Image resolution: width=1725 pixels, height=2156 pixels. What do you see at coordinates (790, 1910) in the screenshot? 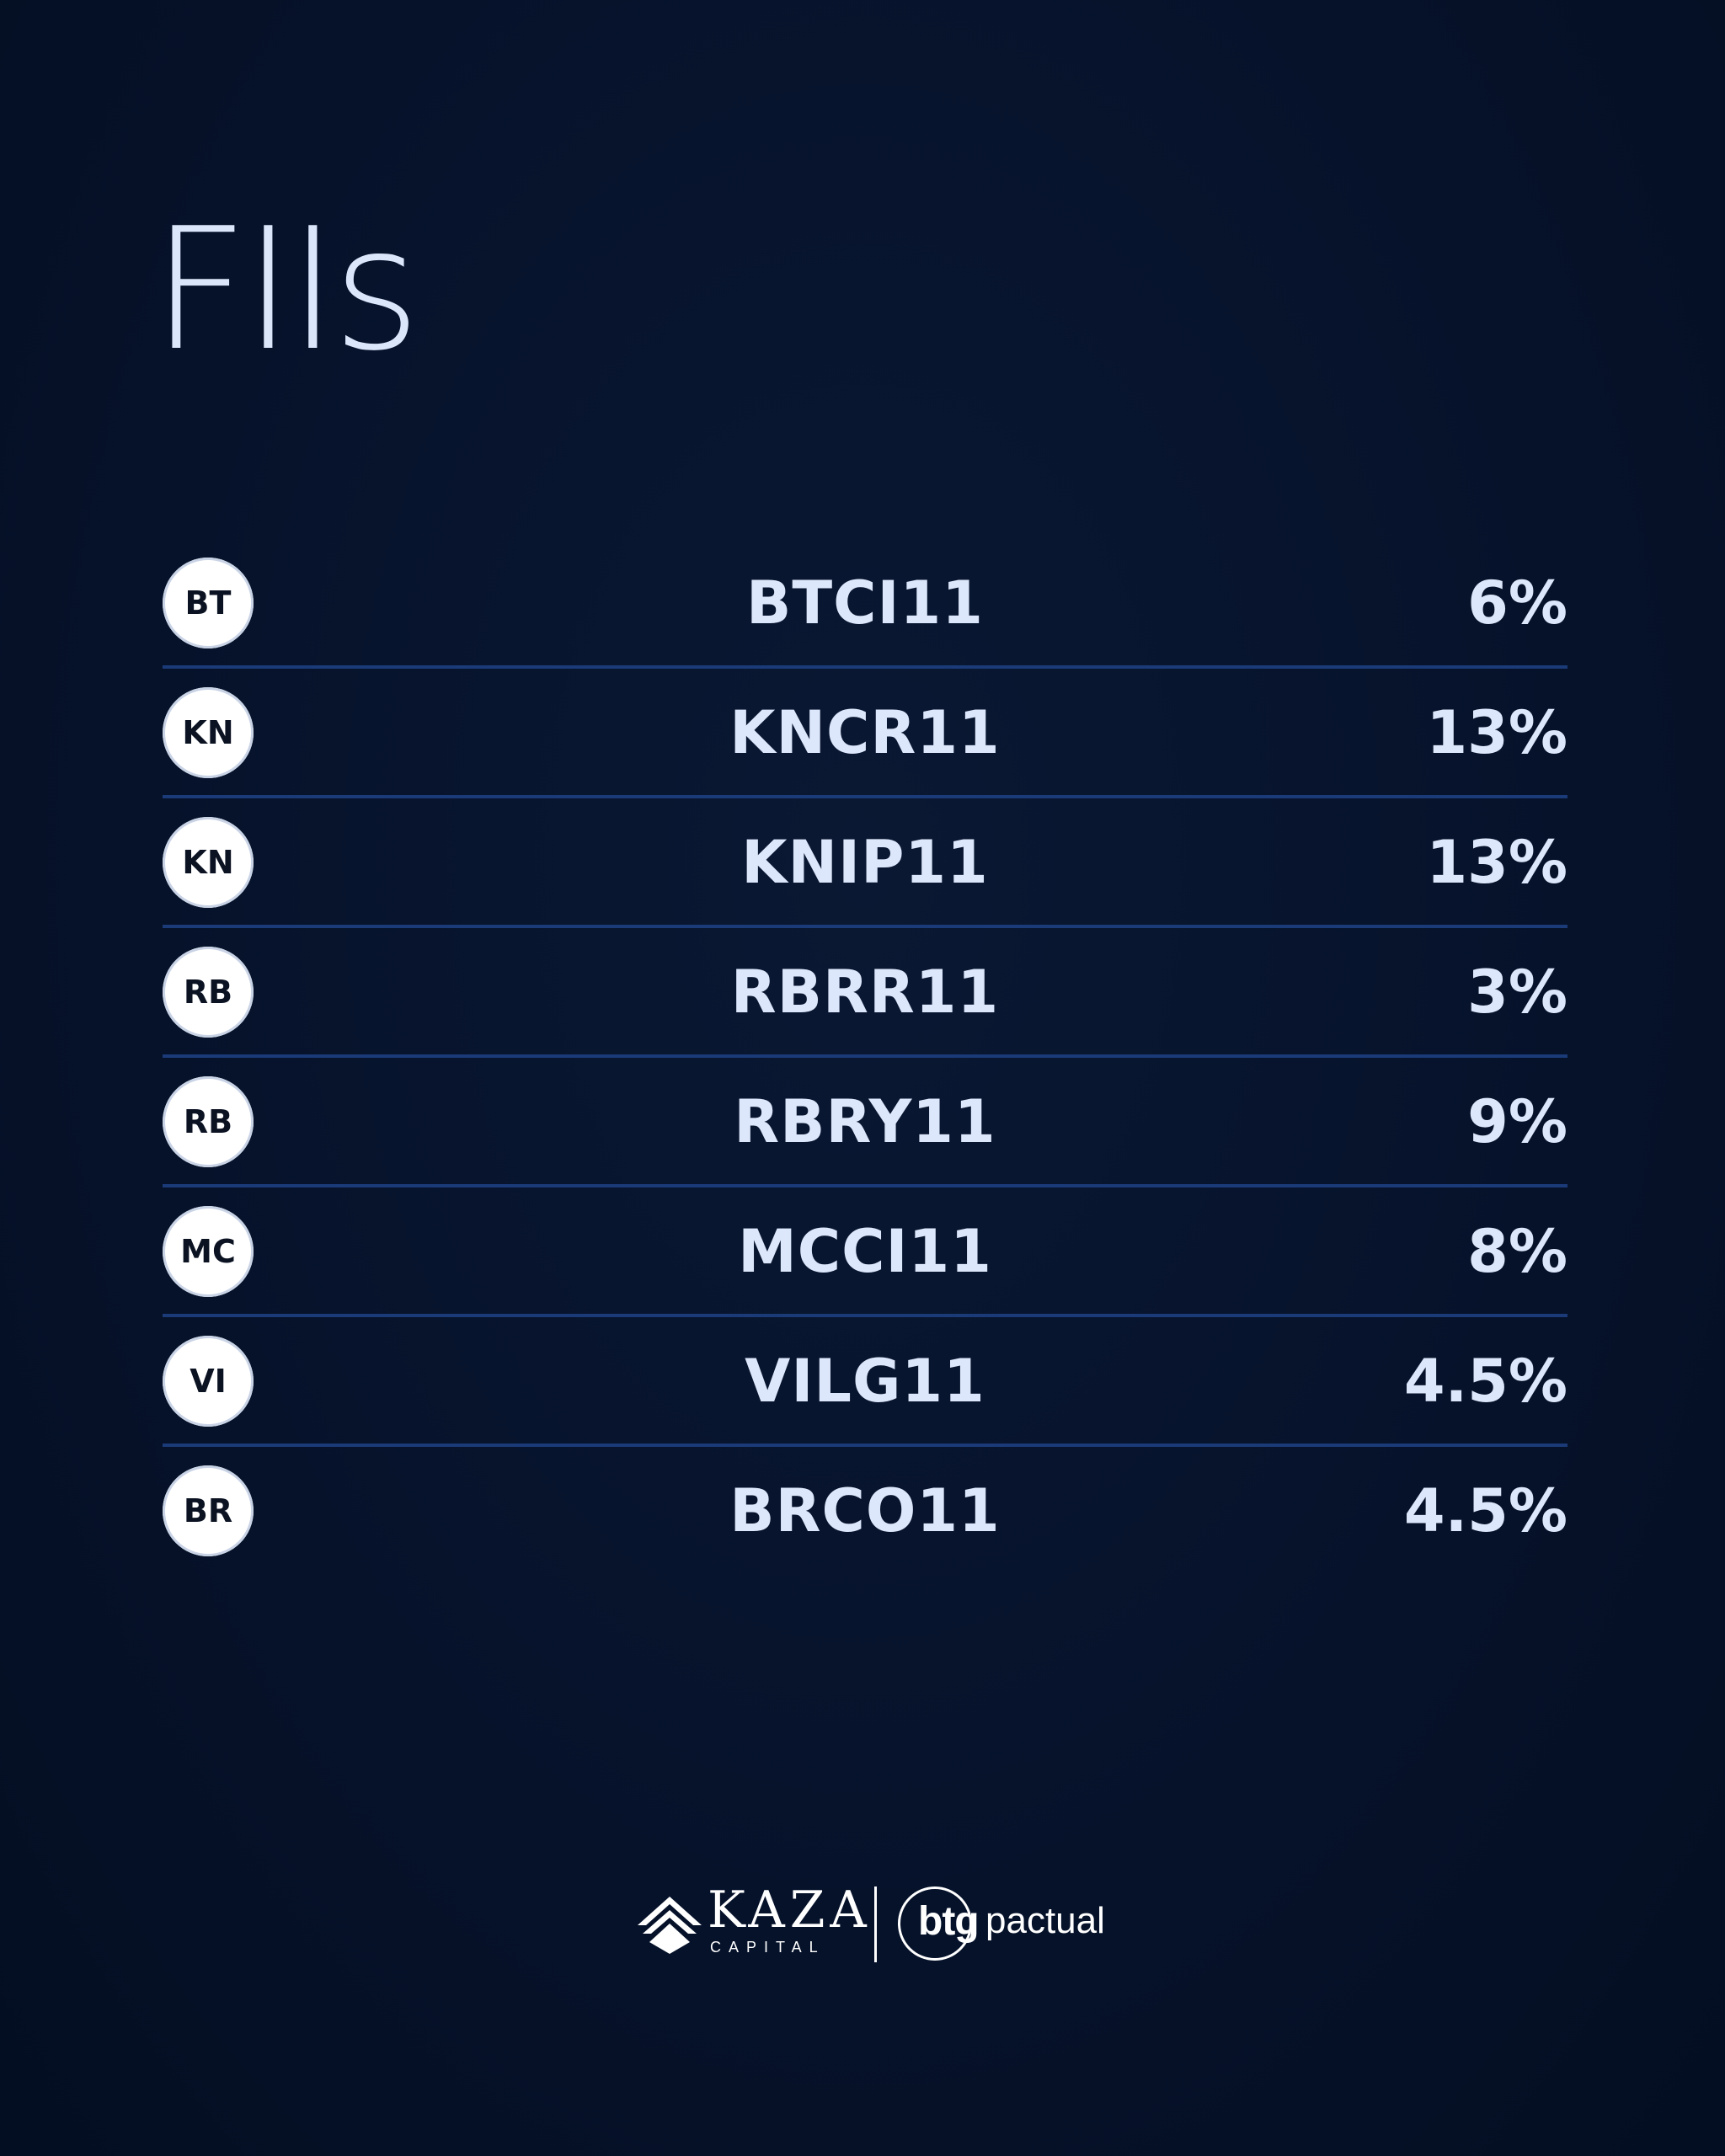
I see `kaza-logo-text: KAZA` at bounding box center [790, 1910].